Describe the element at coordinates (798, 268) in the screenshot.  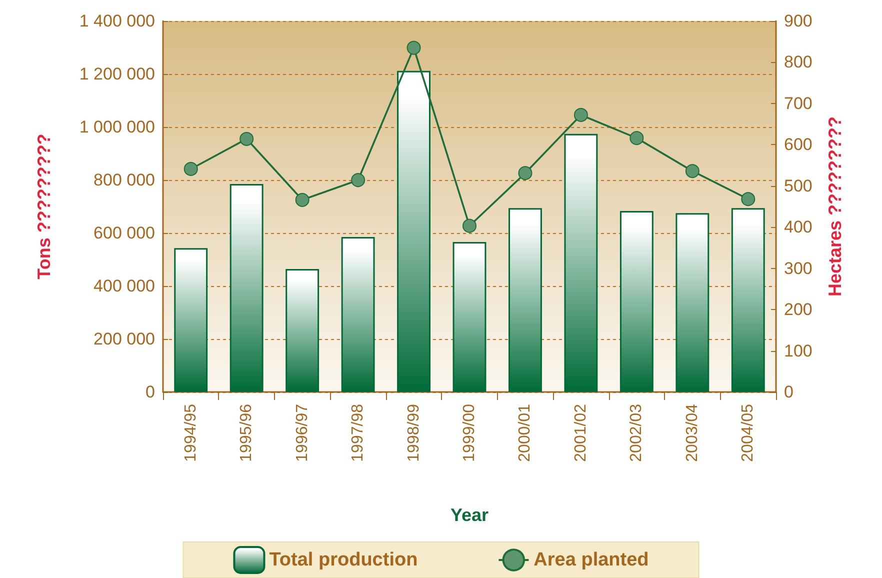
I see `y2-tick-label: 300` at that location.